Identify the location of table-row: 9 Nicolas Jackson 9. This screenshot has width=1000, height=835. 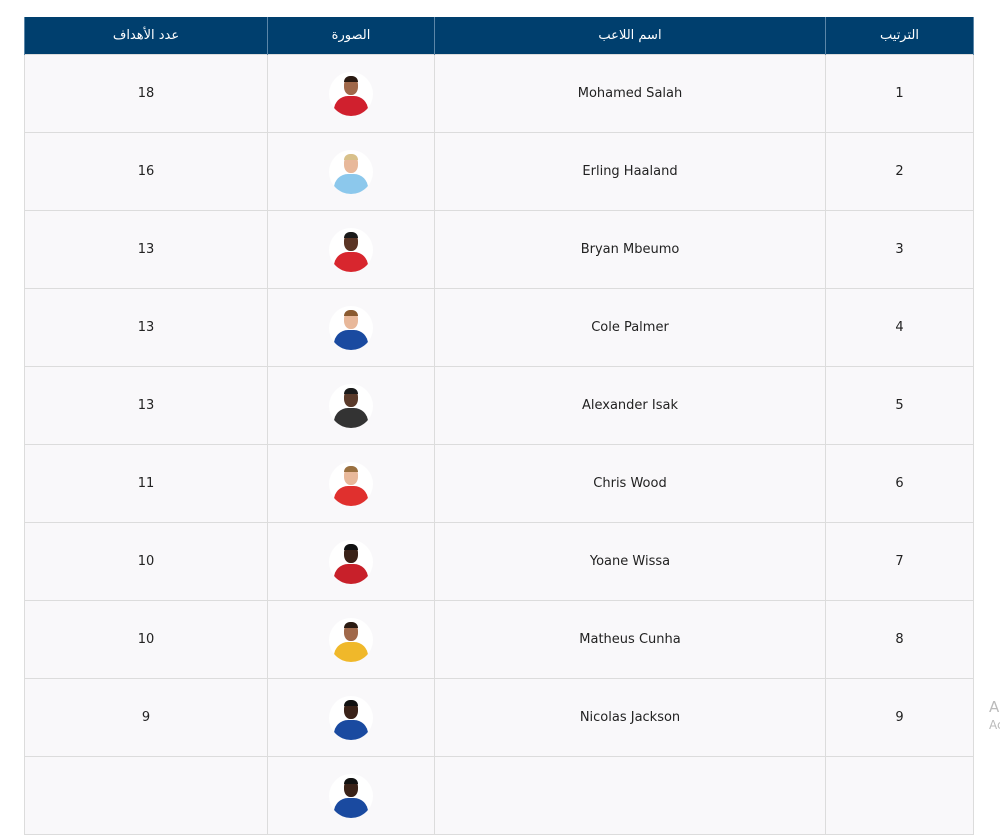
(499, 717).